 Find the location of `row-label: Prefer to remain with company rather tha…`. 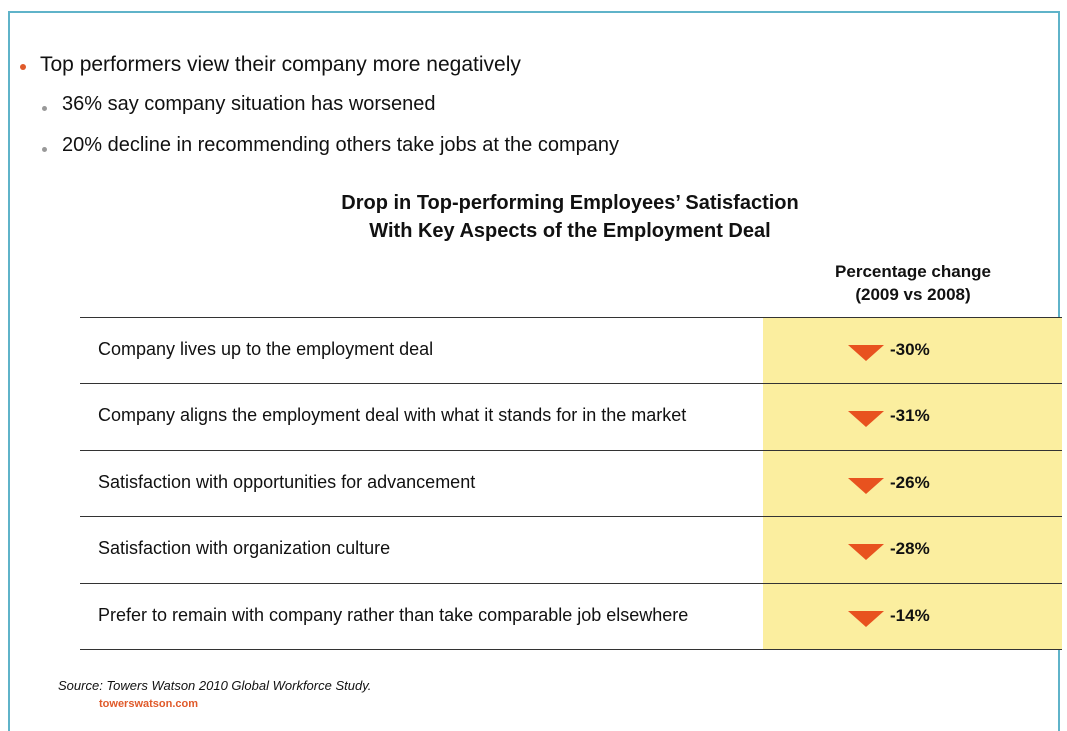

row-label: Prefer to remain with company rather tha… is located at coordinates (393, 614).